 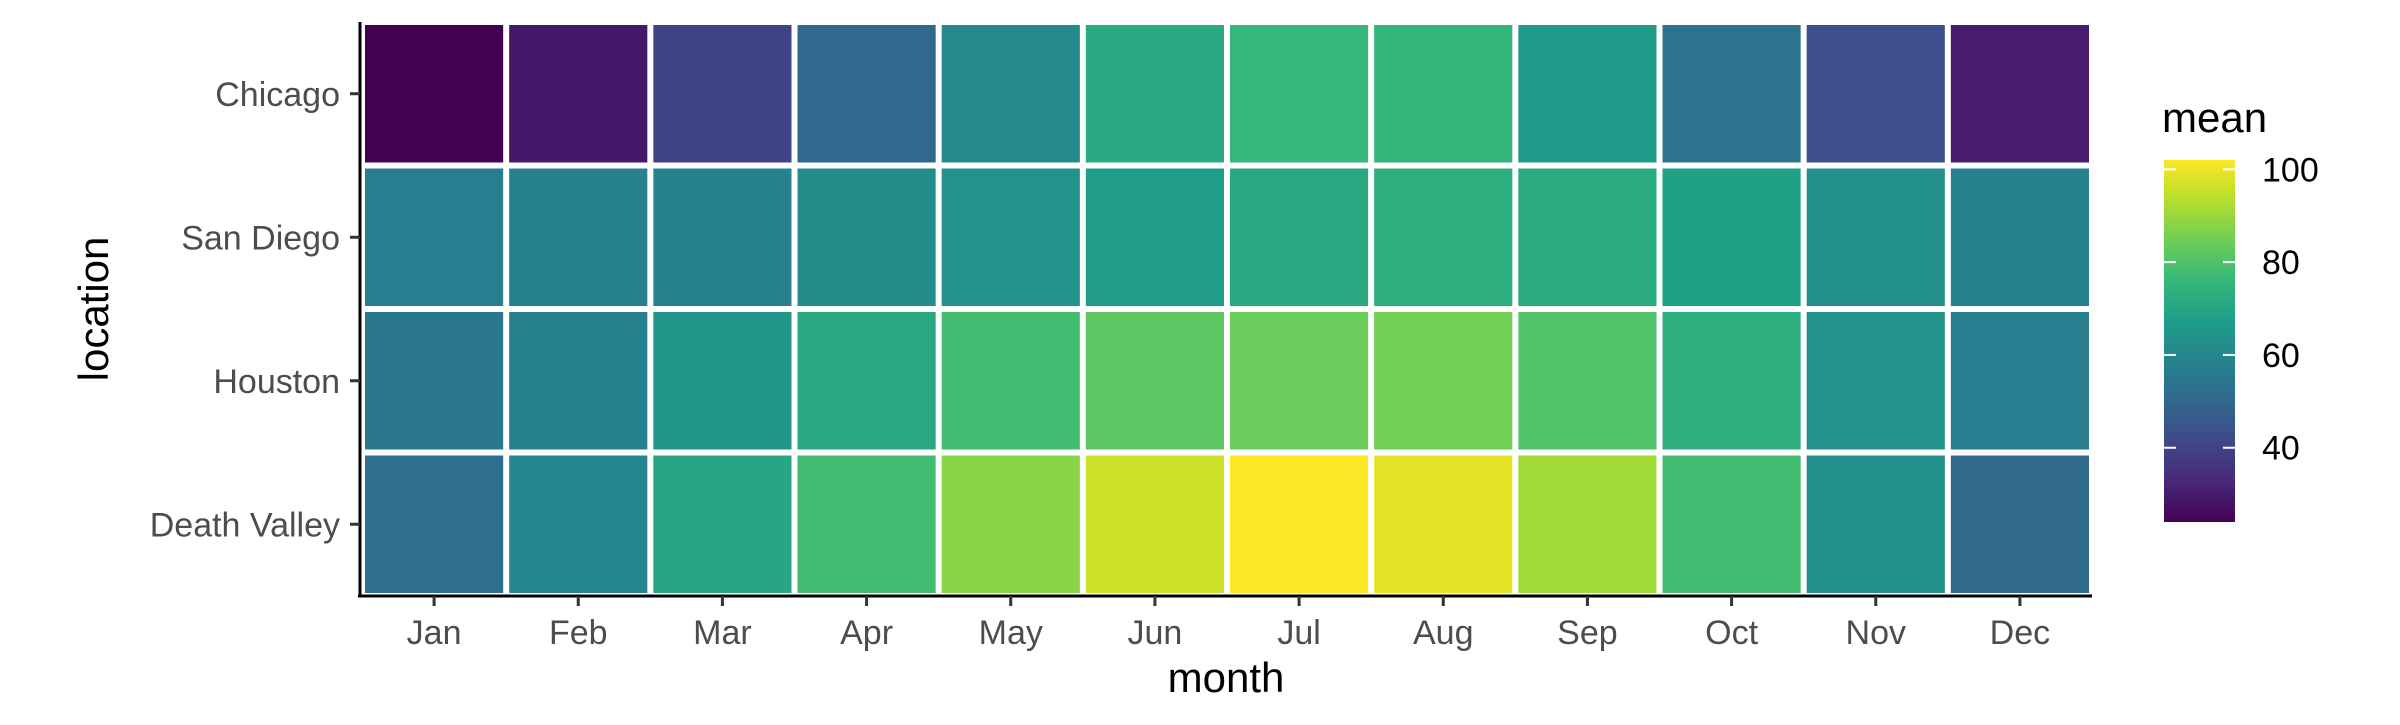 I want to click on x-tick-label: Mar, so click(x=722, y=633).